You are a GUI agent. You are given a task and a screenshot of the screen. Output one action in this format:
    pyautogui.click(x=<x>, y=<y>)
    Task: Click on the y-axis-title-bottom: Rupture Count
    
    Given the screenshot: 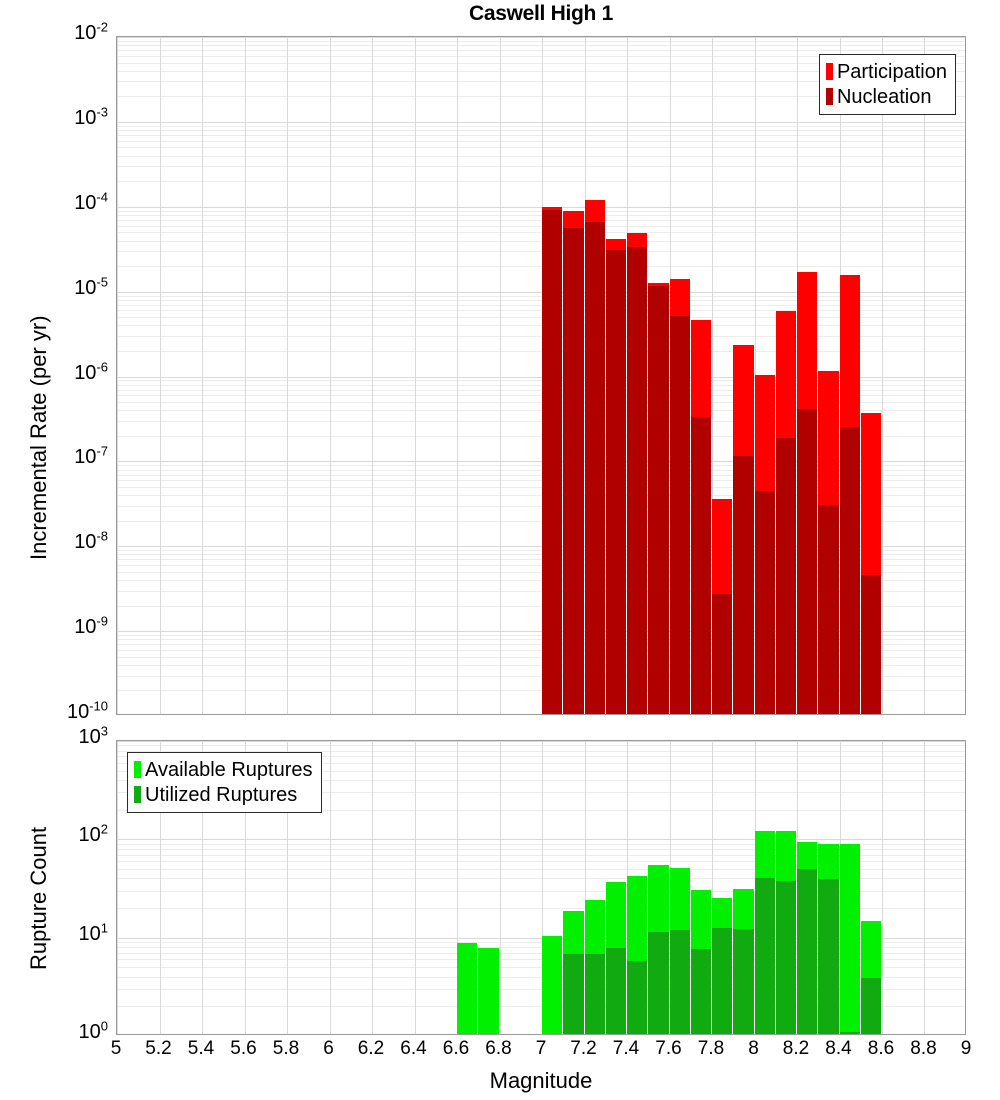 What is the action you would take?
    pyautogui.click(x=38, y=898)
    